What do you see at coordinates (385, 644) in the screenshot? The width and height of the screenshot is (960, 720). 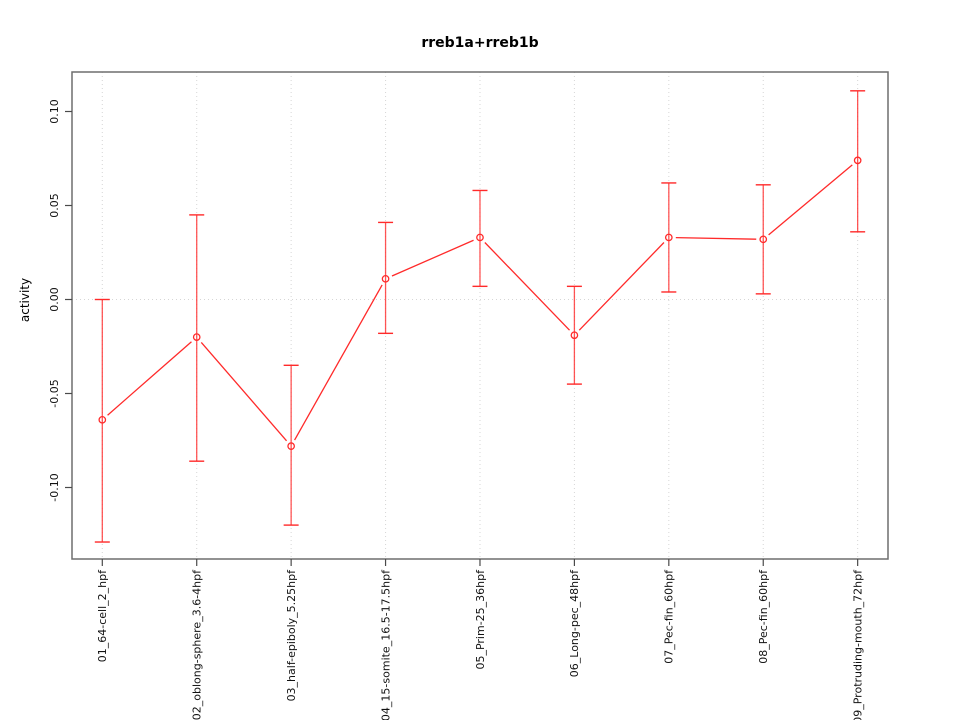 I see `x-tick-label: 04_15-somite_16.5-17.5hpf` at bounding box center [385, 644].